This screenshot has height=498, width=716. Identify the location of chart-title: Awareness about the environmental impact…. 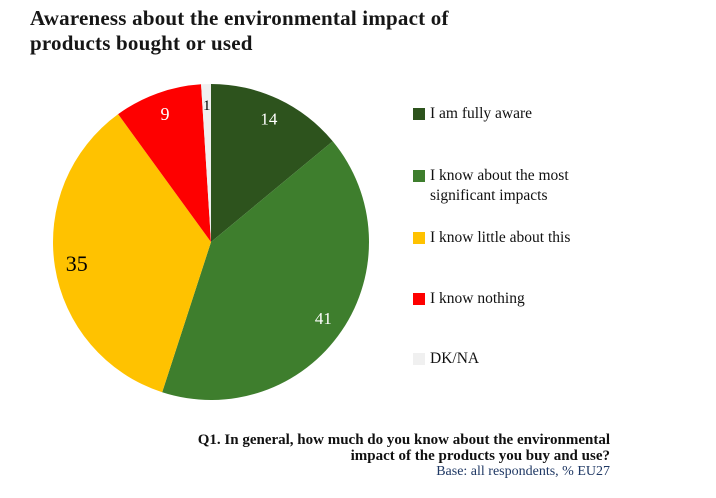
(330, 31).